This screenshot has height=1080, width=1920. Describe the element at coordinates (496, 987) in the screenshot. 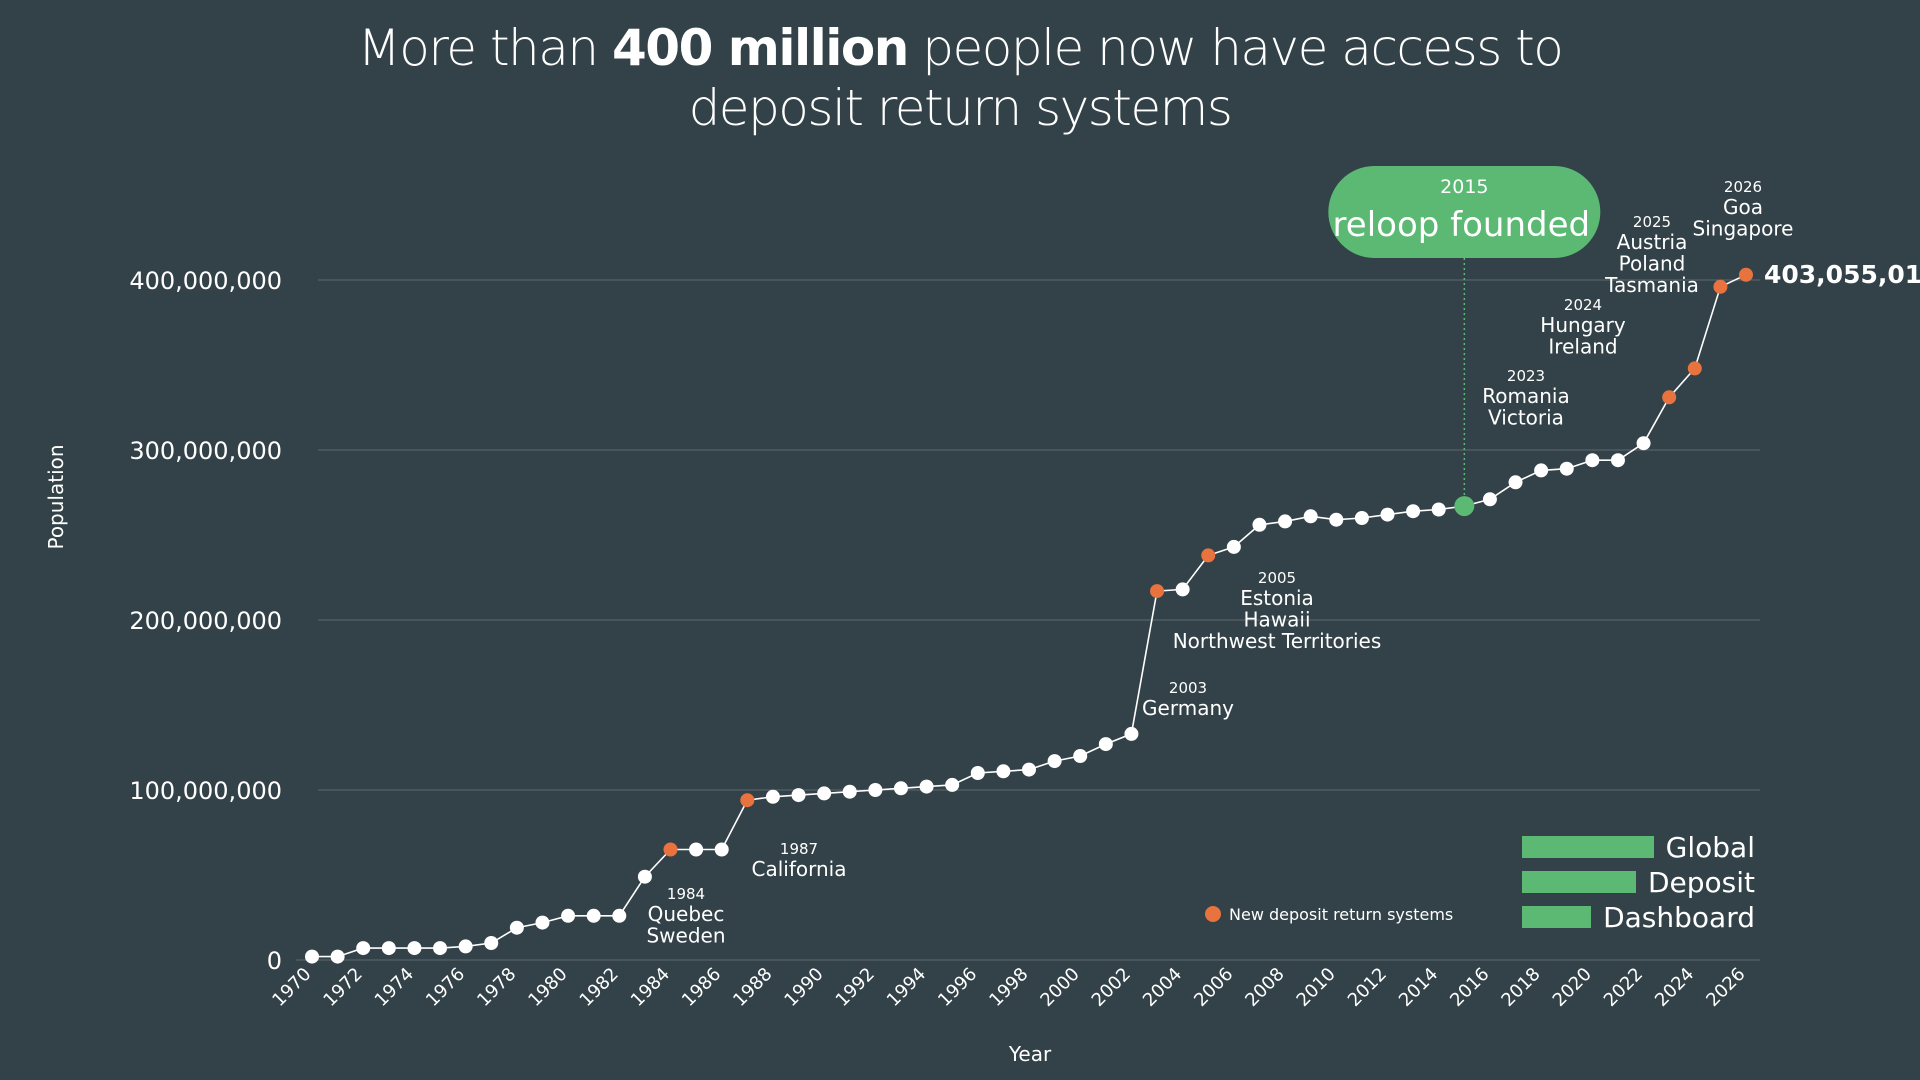

I see `x-tick-label: 1978` at that location.